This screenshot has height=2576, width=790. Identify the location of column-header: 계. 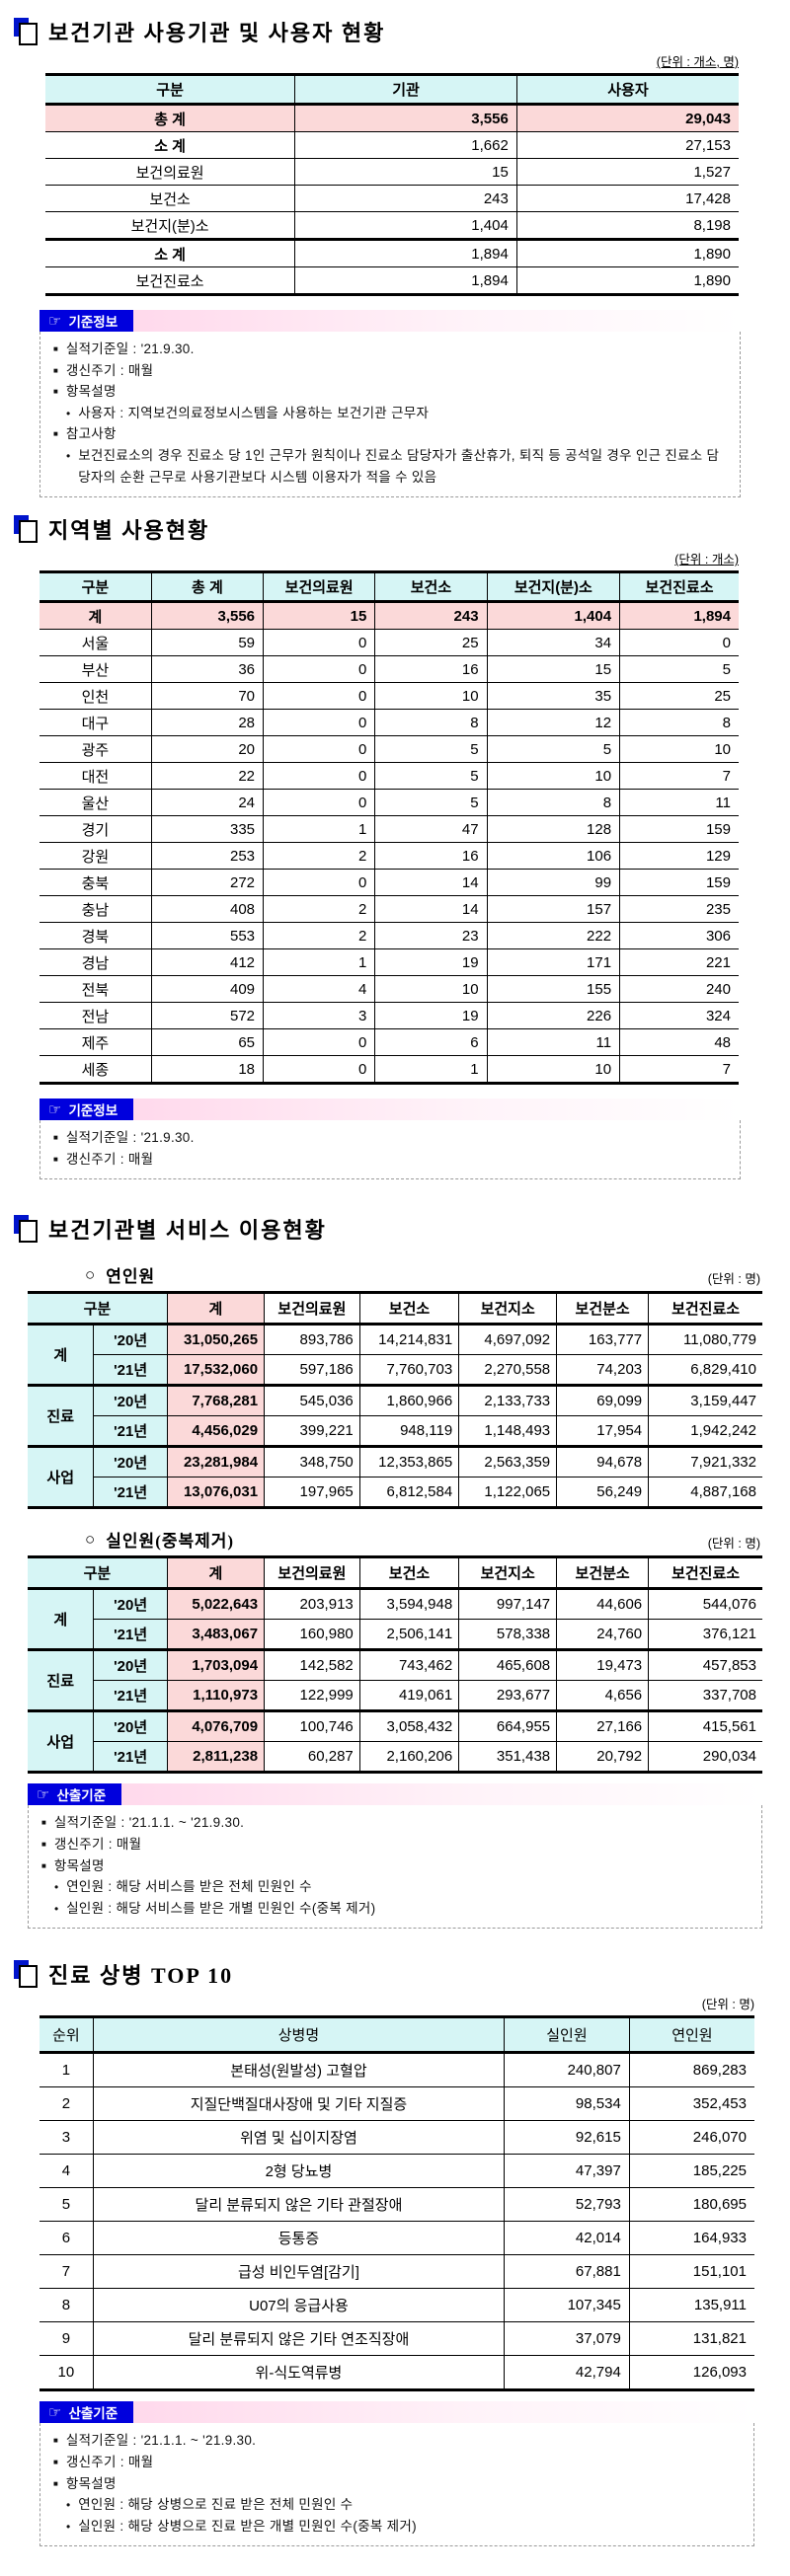
(216, 1309).